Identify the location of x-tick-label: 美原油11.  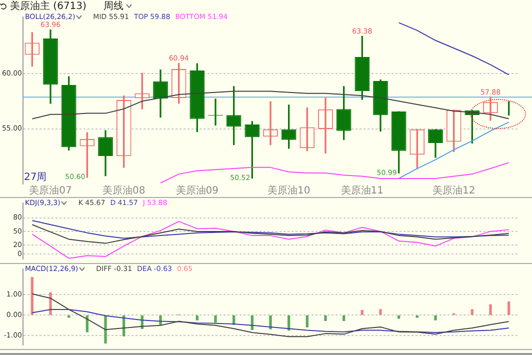
(362, 190).